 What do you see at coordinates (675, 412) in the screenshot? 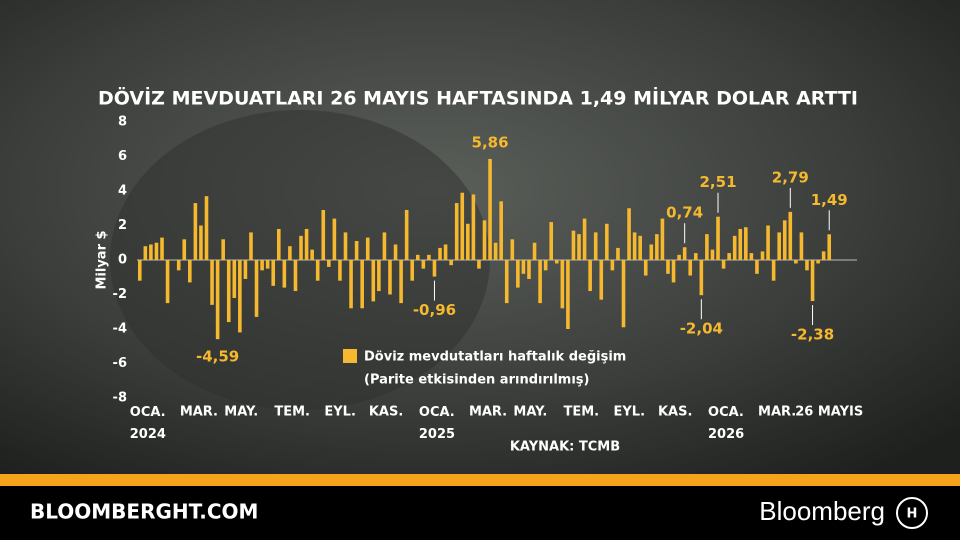
I see `x-tick-label: KAS.` at bounding box center [675, 412].